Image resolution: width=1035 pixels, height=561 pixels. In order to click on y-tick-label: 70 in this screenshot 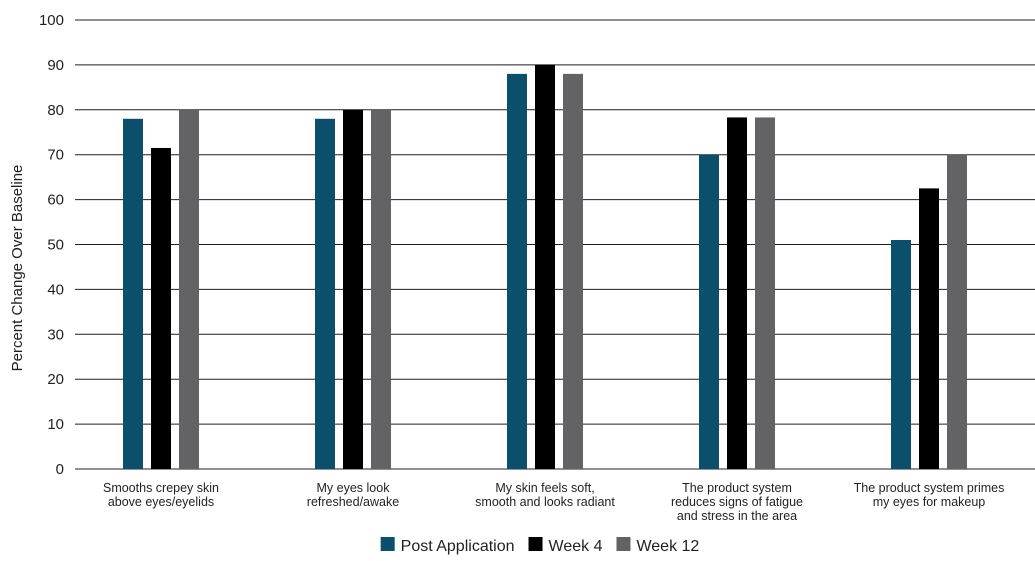, I will do `click(55, 155)`.